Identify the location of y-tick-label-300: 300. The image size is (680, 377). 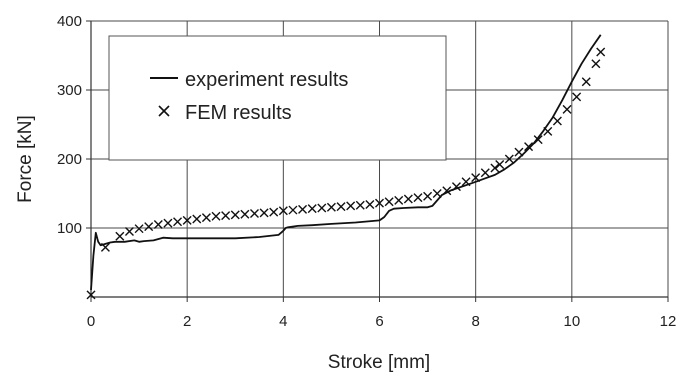
(69, 90).